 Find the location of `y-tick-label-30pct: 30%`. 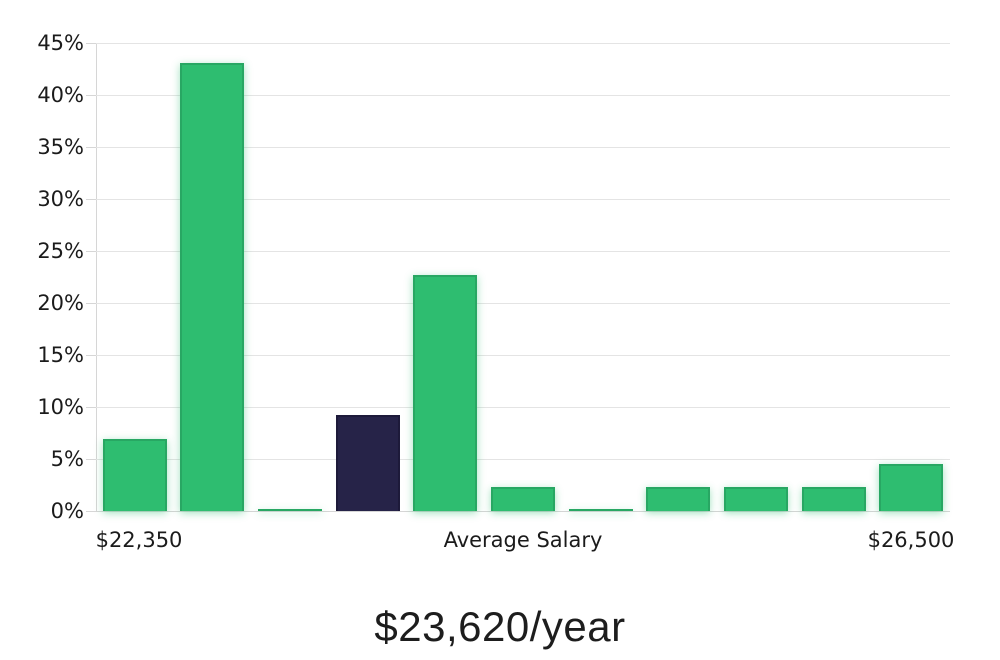

y-tick-label-30pct: 30% is located at coordinates (60, 199).